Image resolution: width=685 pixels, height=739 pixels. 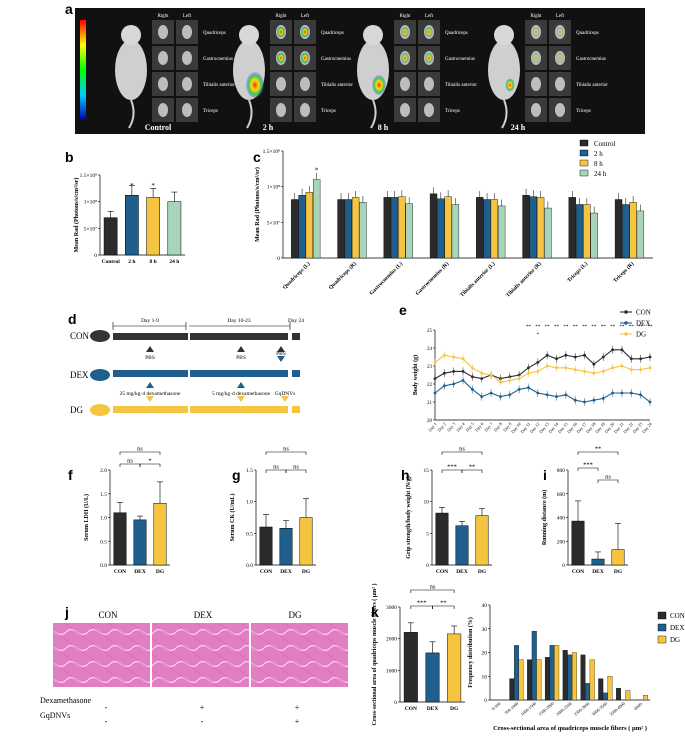 What do you see at coordinates (581, 709) in the screenshot?
I see `x-tick-label: 2500-3000` at bounding box center [581, 709].